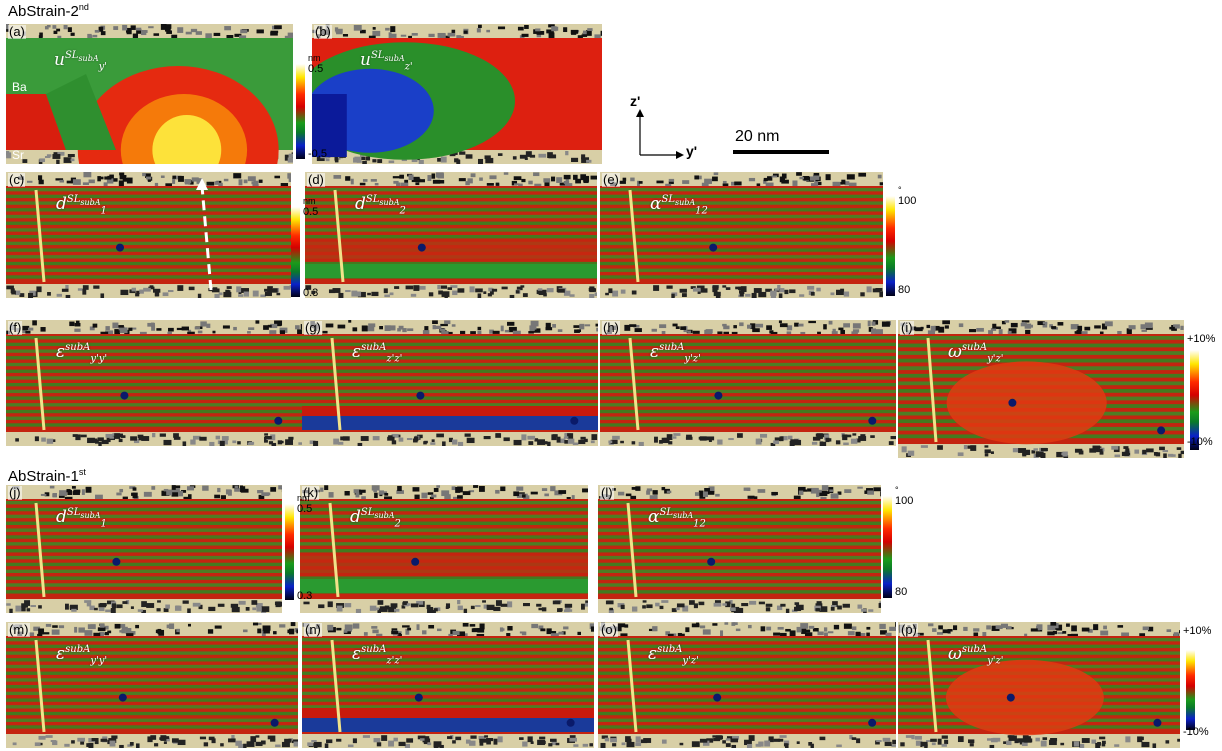  I want to click on panel-title-superscript-main: subA, so click(374, 348).